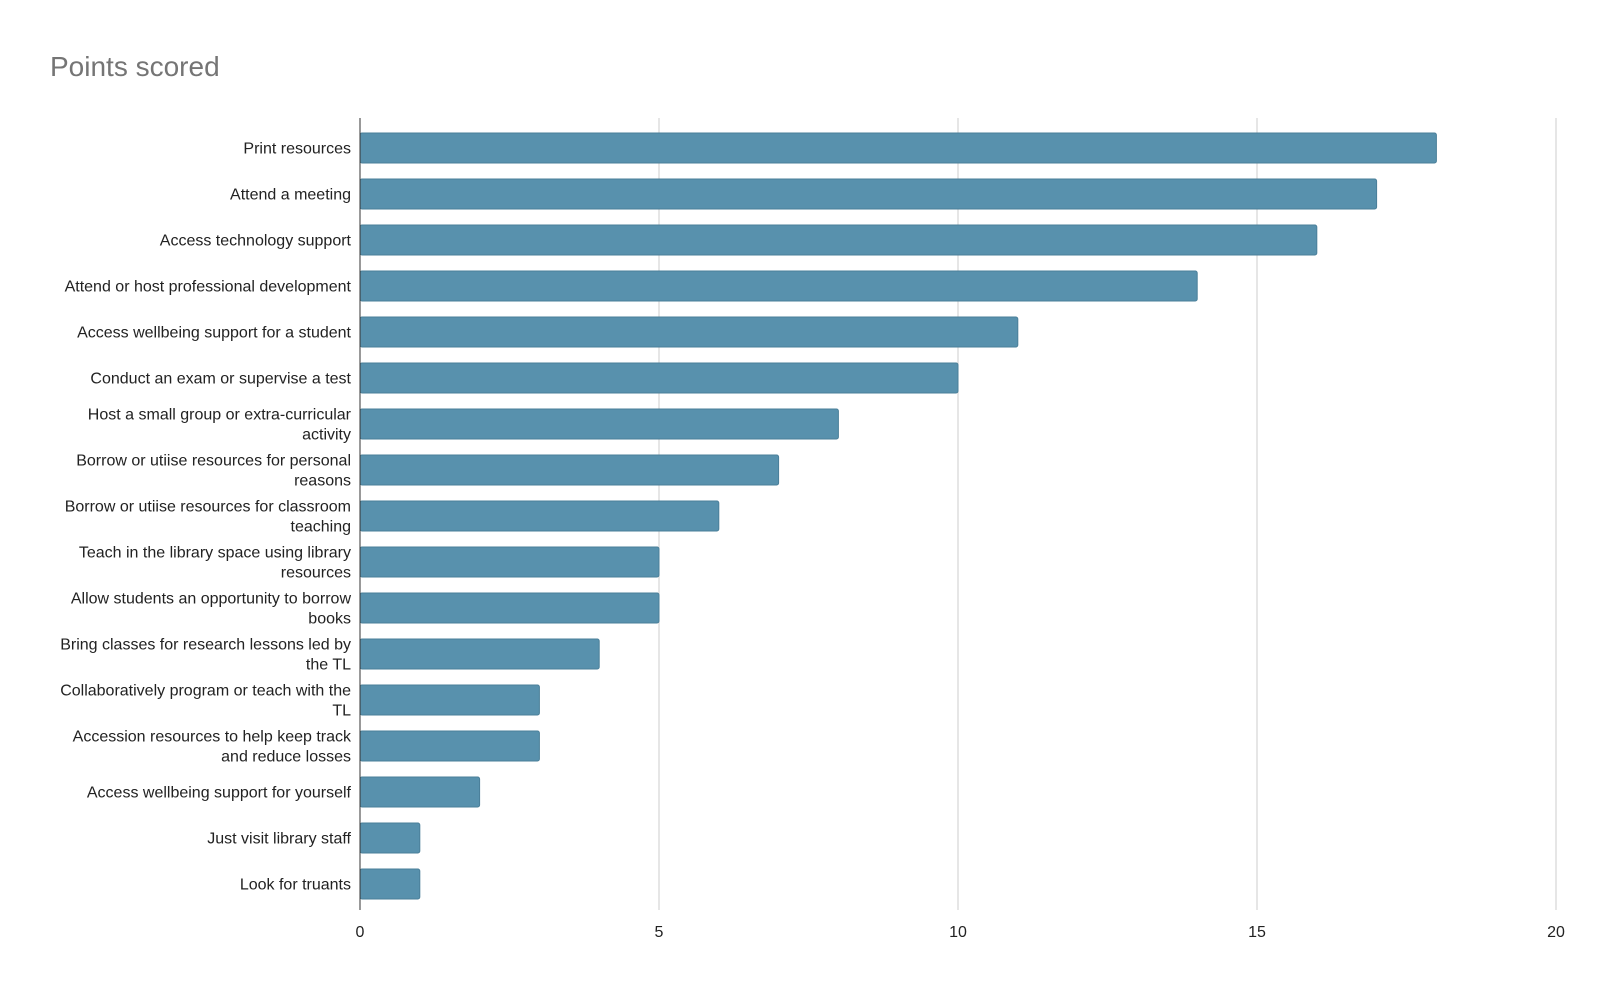 The width and height of the screenshot is (1600, 988). What do you see at coordinates (279, 839) in the screenshot?
I see `category-label: Just visit library staff` at bounding box center [279, 839].